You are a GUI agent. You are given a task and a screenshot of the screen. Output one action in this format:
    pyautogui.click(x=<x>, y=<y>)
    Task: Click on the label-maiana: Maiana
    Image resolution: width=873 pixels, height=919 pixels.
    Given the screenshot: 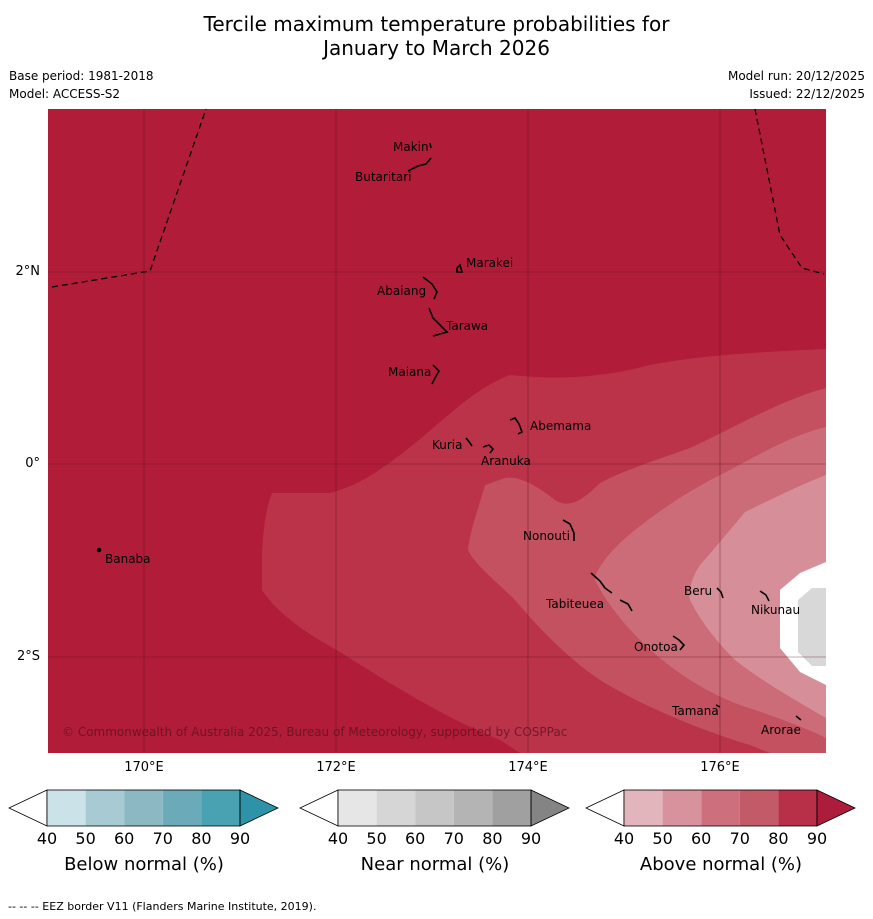 What is the action you would take?
    pyautogui.click(x=409, y=372)
    